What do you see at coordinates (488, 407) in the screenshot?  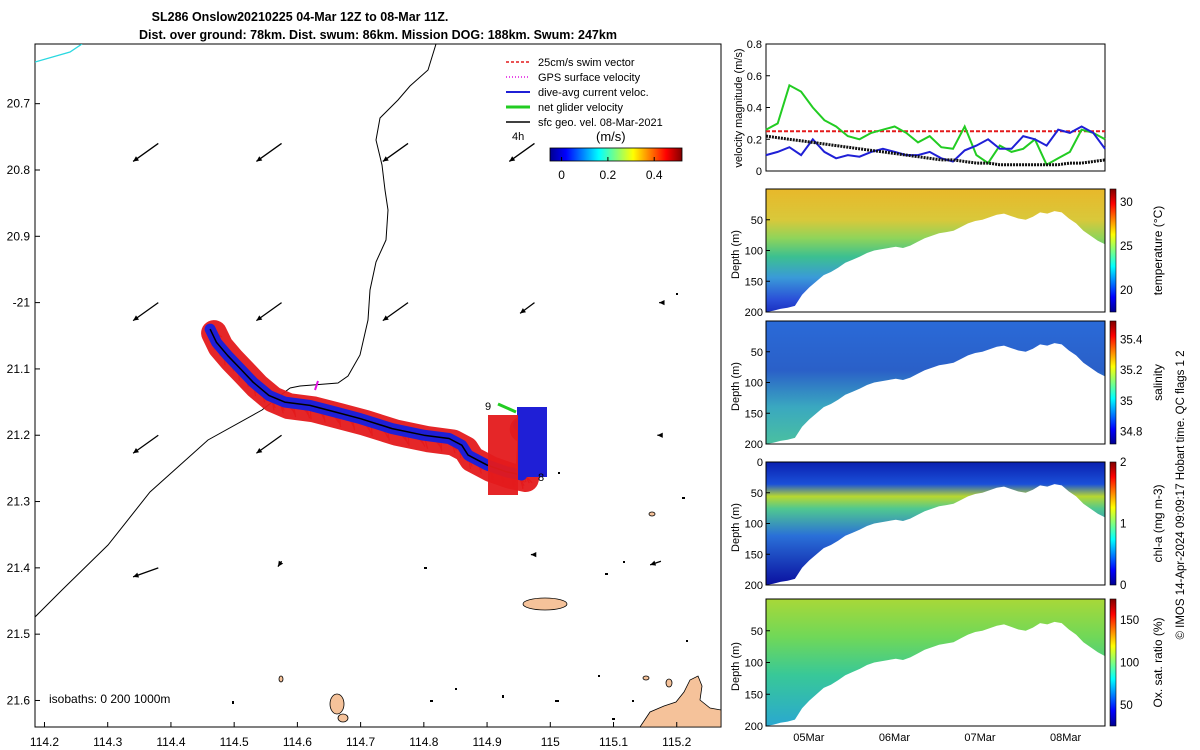 I see `map-label-9: 9` at bounding box center [488, 407].